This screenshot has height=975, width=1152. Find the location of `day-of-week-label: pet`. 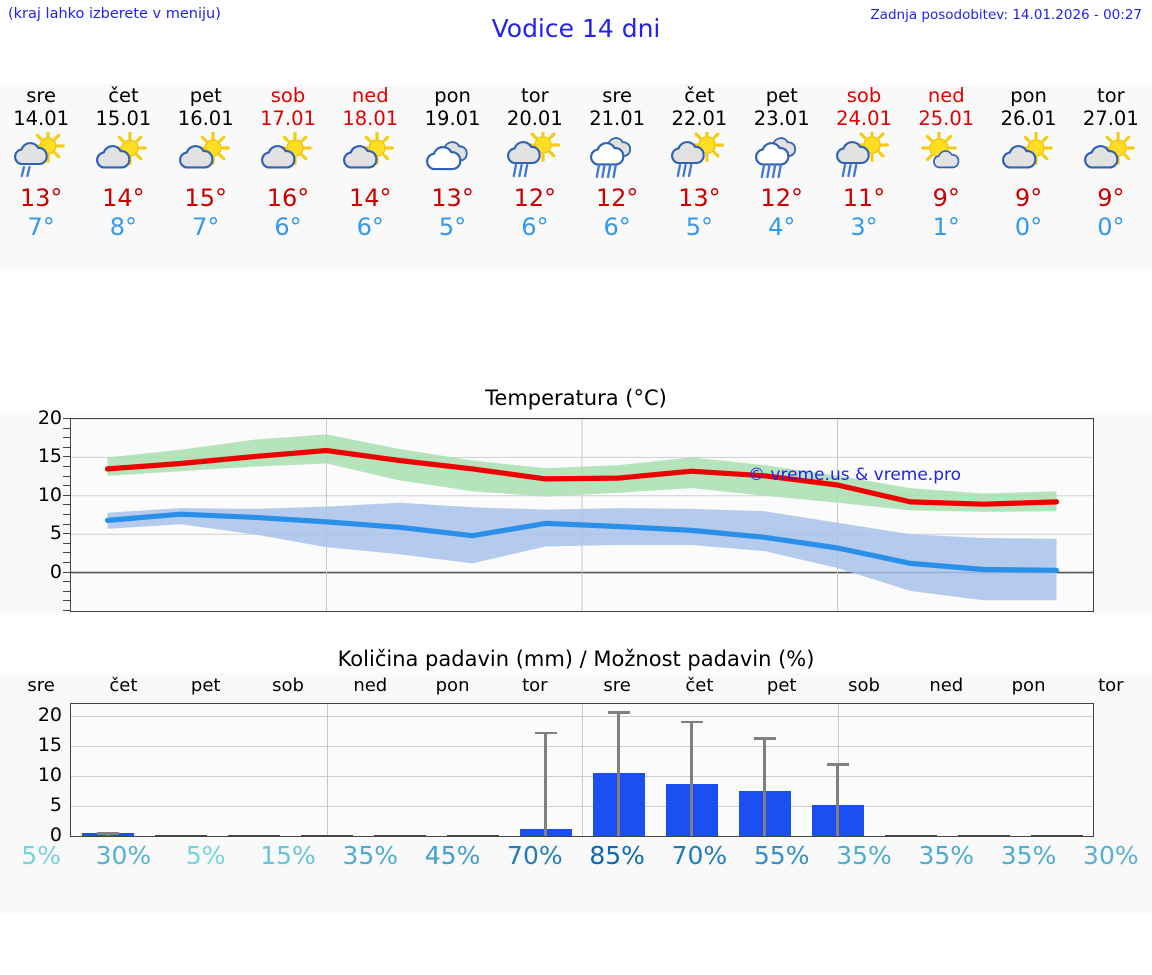

day-of-week-label: pet is located at coordinates (781, 95).